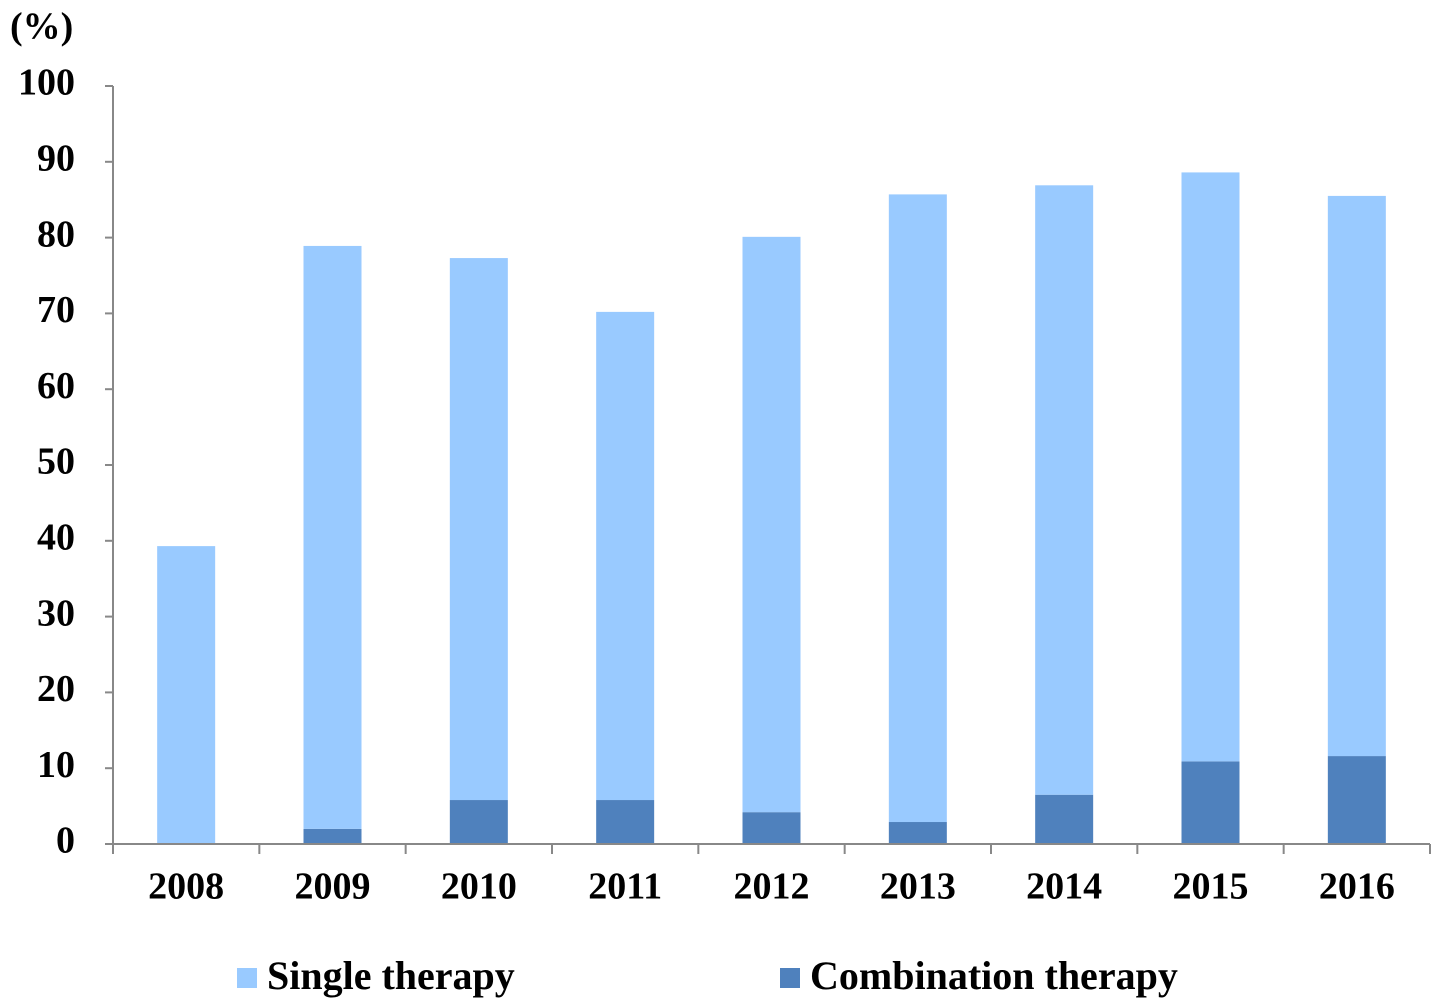 The height and width of the screenshot is (1001, 1439). Describe the element at coordinates (56, 310) in the screenshot. I see `y-tick-label: 70` at that location.